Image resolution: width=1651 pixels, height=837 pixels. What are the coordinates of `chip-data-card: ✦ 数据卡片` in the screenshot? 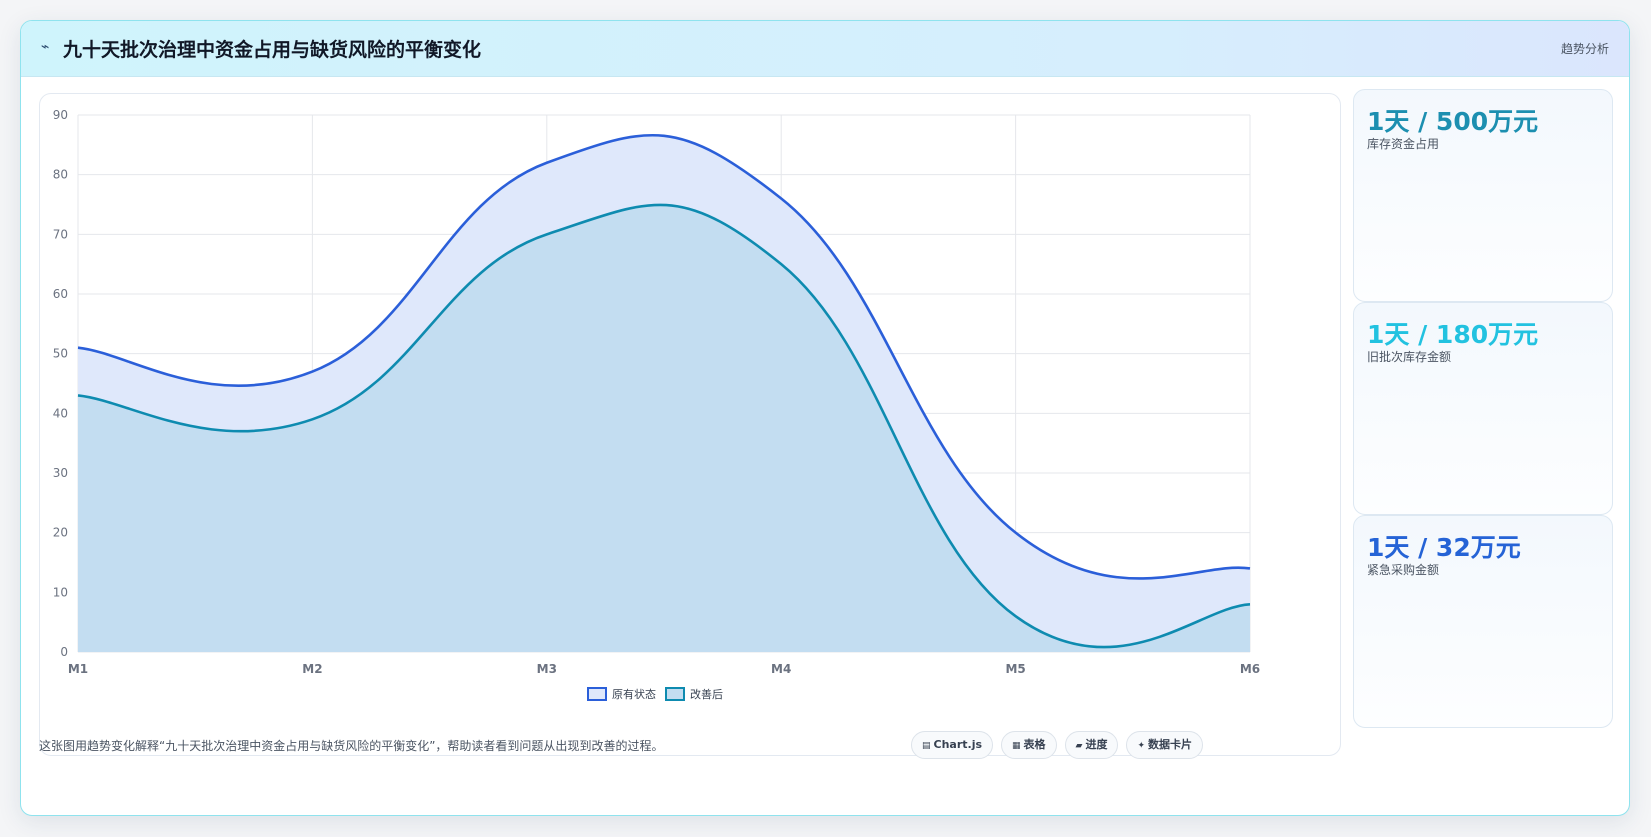 It's located at (1165, 745).